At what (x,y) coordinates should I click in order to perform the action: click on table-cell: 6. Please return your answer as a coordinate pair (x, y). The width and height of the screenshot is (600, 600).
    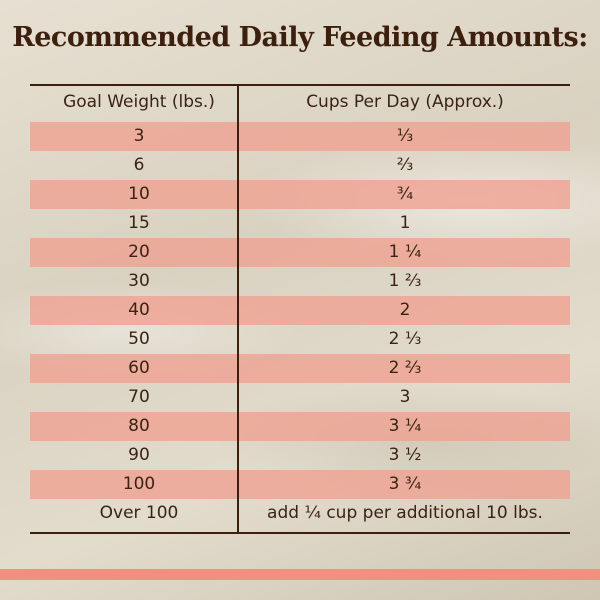
    Looking at the image, I should click on (139, 165).